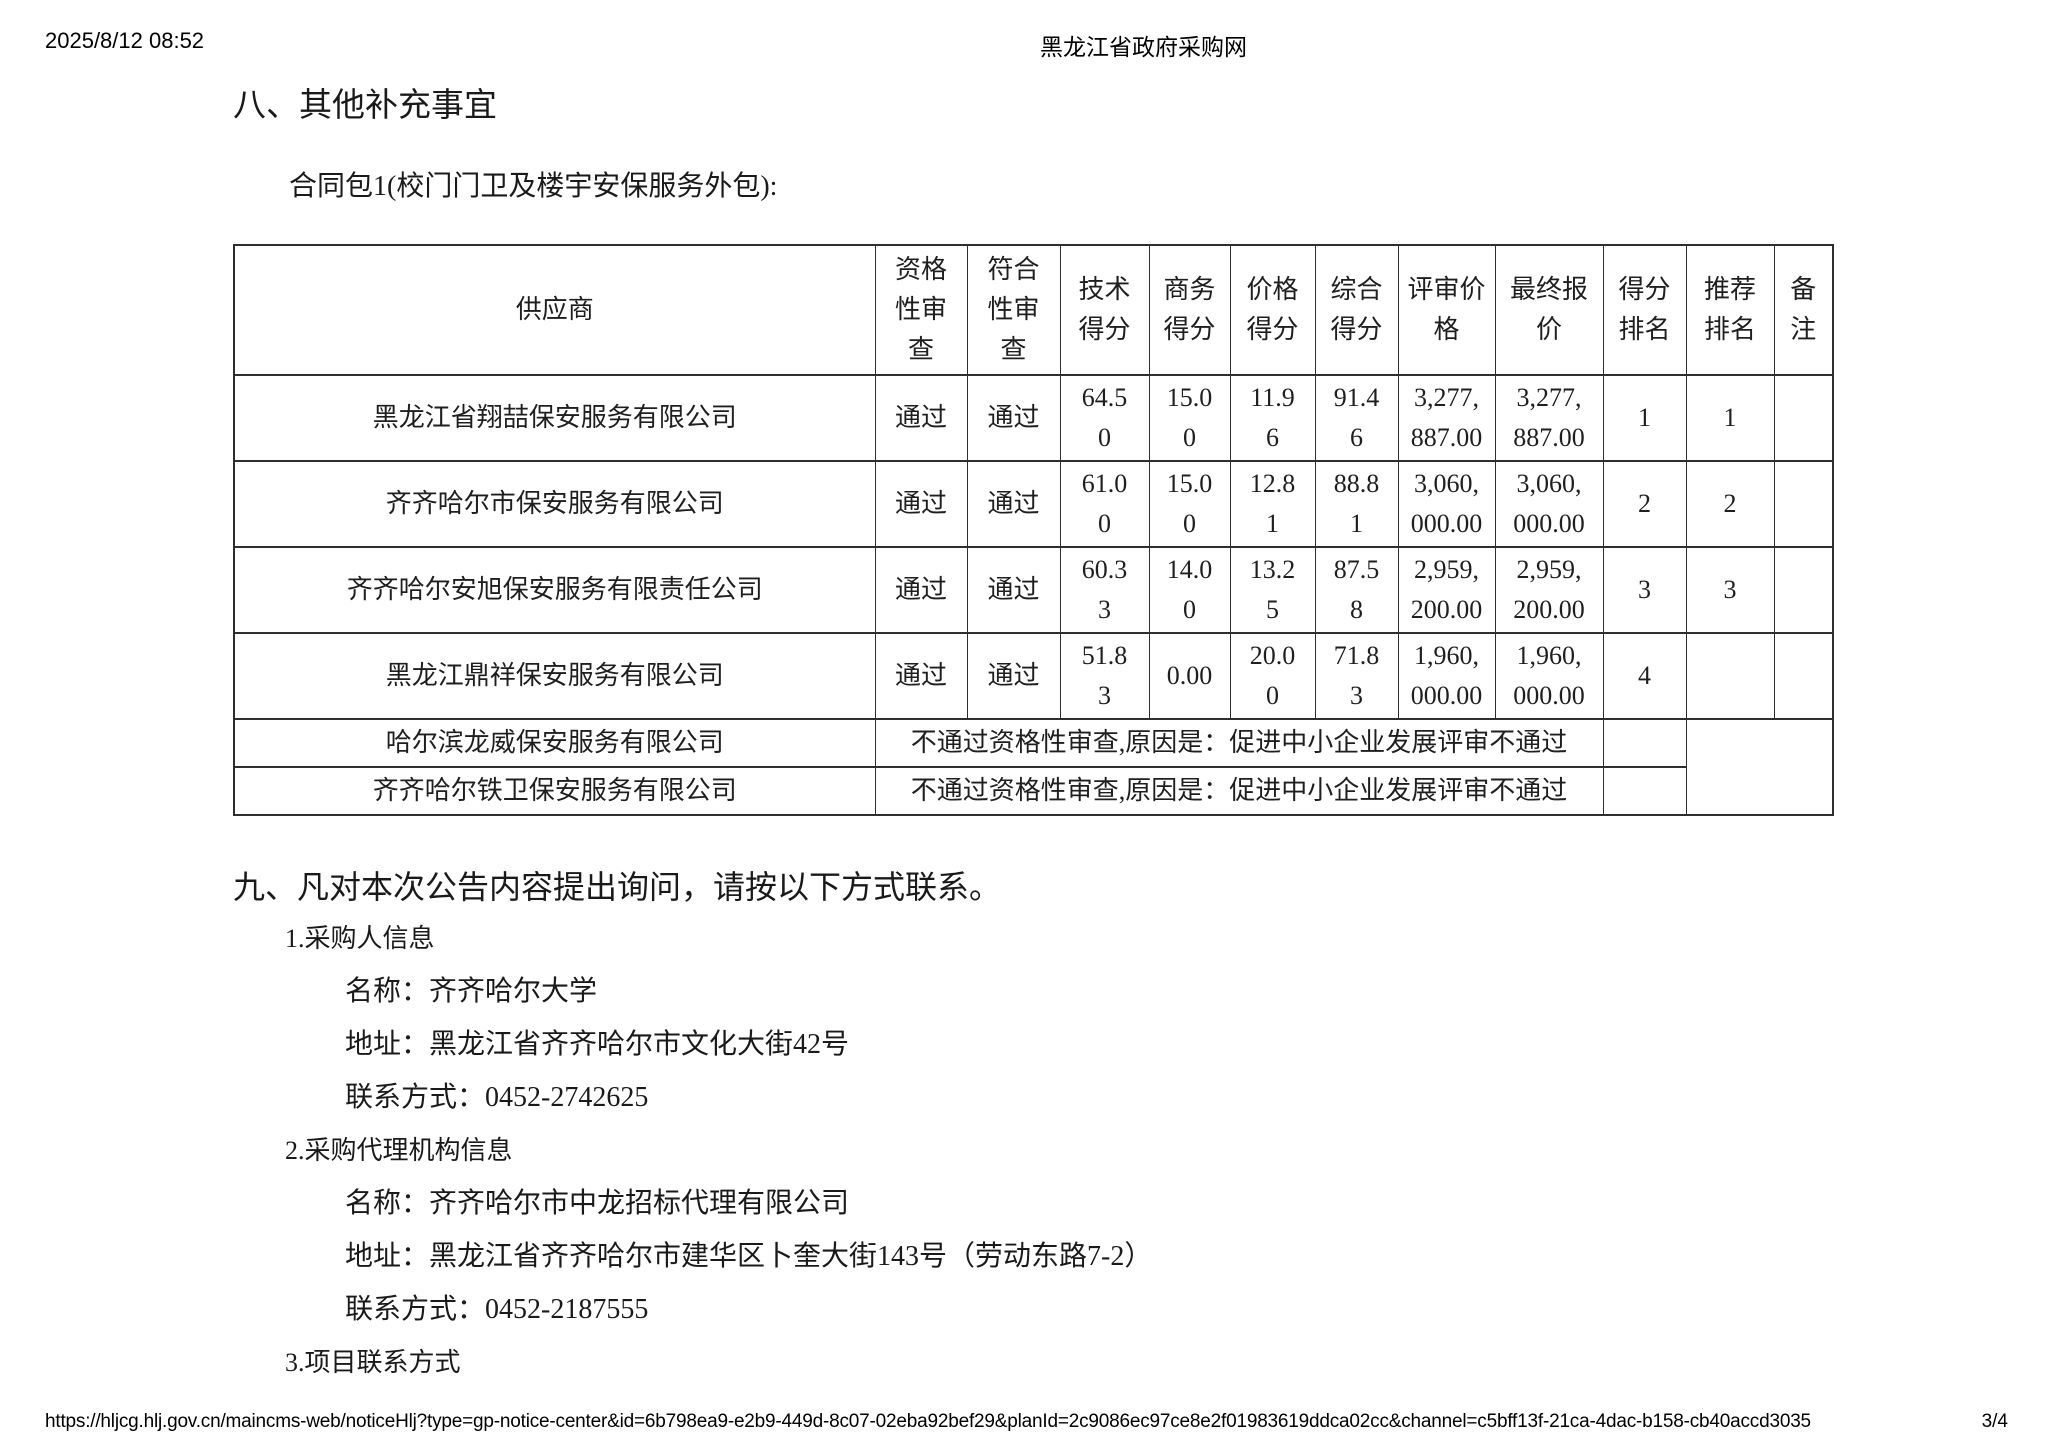 This screenshot has height=1447, width=2048. I want to click on supplier-cell: 齐齐哈尔安旭保安服务有限责任公司, so click(554, 590).